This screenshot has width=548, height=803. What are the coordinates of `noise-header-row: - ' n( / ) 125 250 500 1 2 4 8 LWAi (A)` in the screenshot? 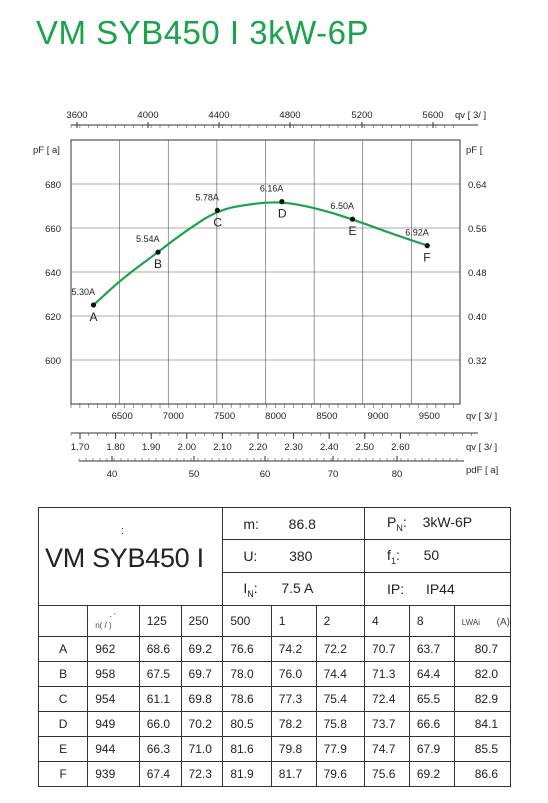 It's located at (274, 621).